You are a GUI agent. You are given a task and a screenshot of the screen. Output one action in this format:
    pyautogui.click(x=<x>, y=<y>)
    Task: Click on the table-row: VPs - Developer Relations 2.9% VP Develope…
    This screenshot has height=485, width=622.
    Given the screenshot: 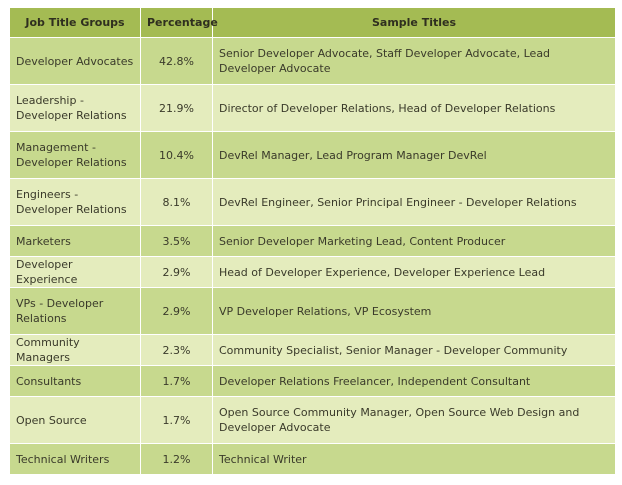 What is the action you would take?
    pyautogui.click(x=312, y=311)
    